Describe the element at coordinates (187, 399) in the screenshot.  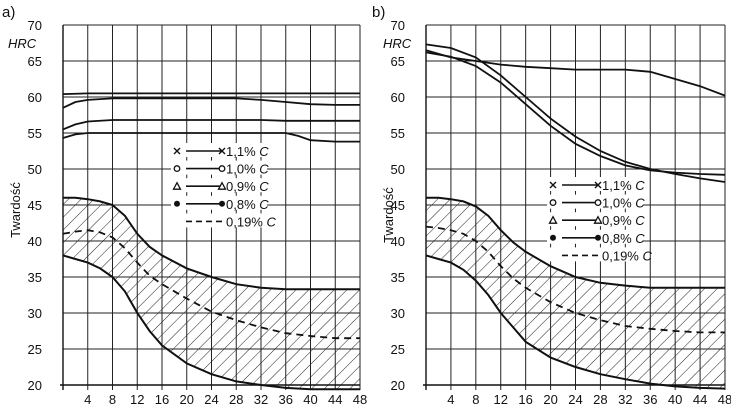
I see `x-tick-label: 20` at that location.